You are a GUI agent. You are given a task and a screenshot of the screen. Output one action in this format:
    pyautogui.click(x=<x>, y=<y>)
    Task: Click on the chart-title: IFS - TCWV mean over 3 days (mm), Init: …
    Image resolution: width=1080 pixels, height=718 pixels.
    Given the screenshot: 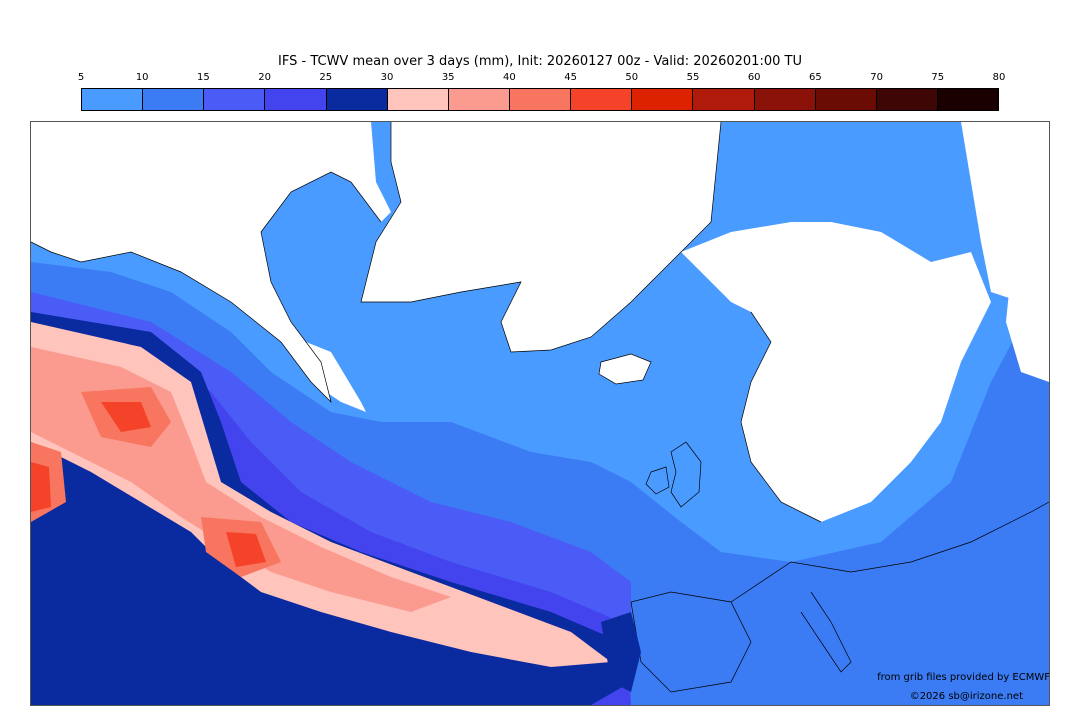 What is the action you would take?
    pyautogui.click(x=540, y=61)
    